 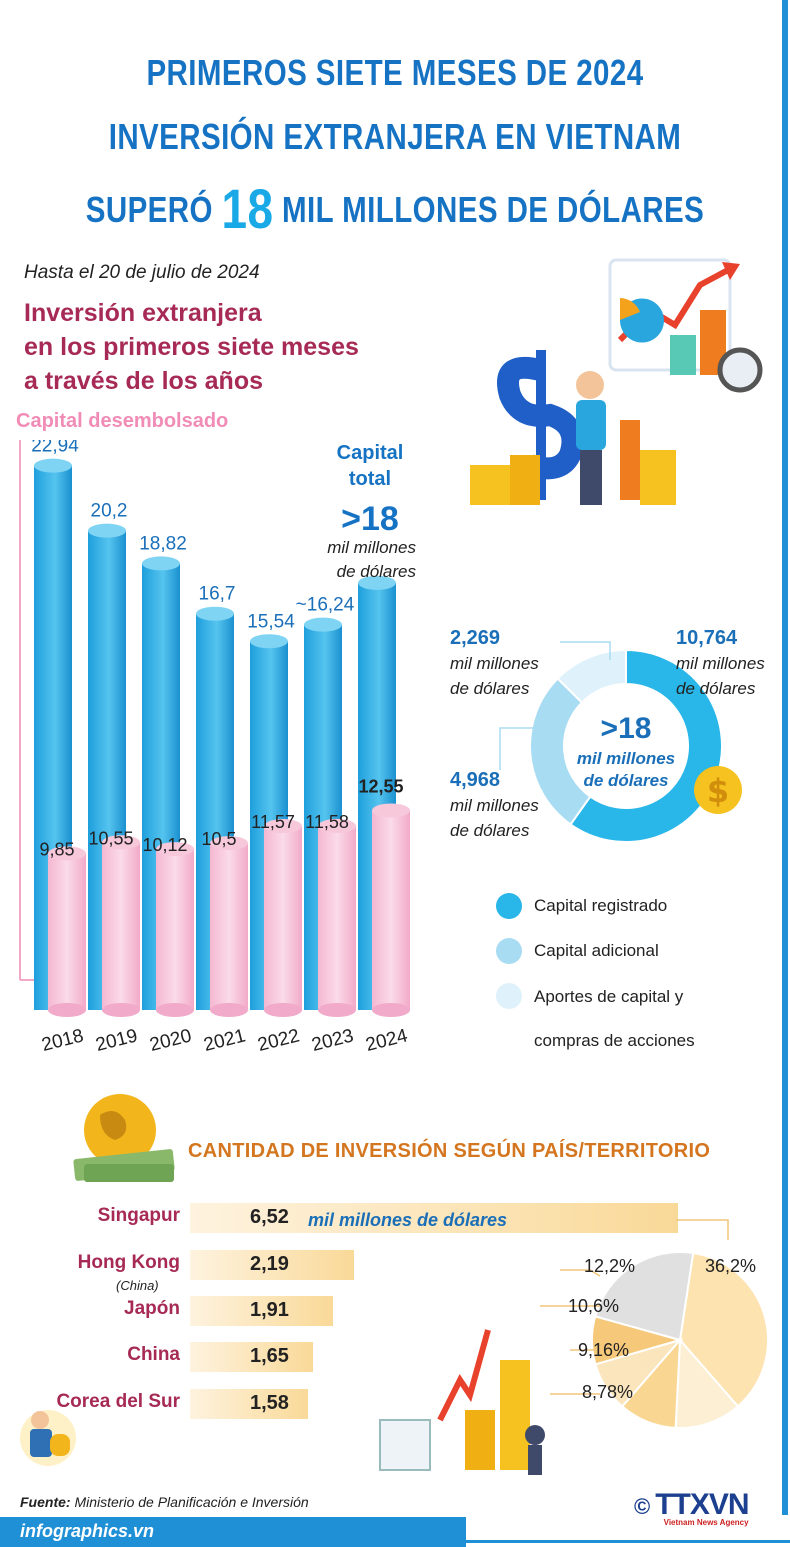 What do you see at coordinates (464, 1375) in the screenshot?
I see `growth-arrow-icon` at bounding box center [464, 1375].